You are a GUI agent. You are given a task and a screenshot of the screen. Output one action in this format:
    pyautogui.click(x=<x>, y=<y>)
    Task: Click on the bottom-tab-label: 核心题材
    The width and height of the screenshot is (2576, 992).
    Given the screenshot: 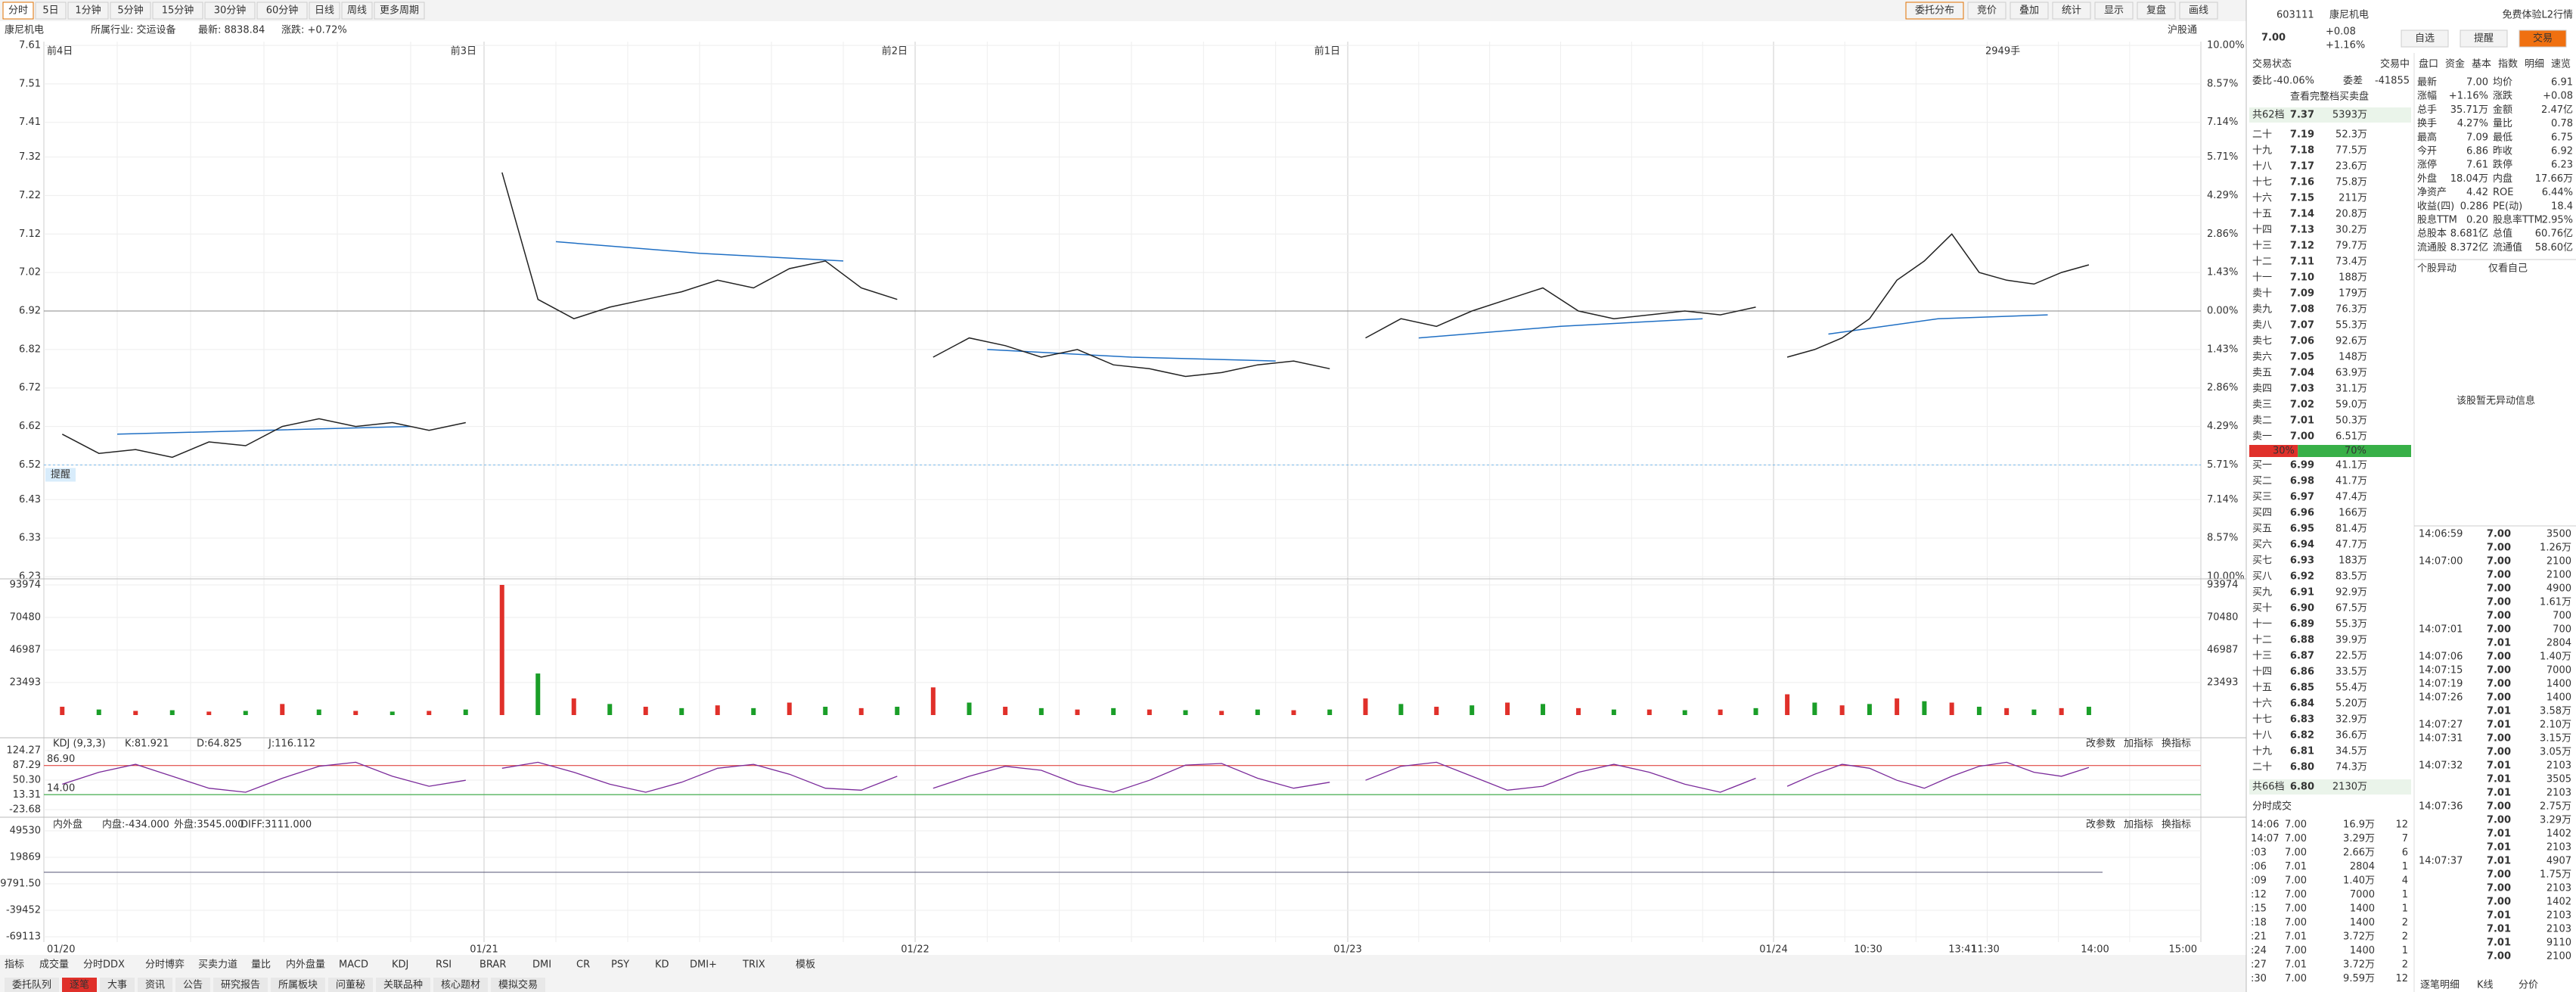 What is the action you would take?
    pyautogui.click(x=460, y=985)
    